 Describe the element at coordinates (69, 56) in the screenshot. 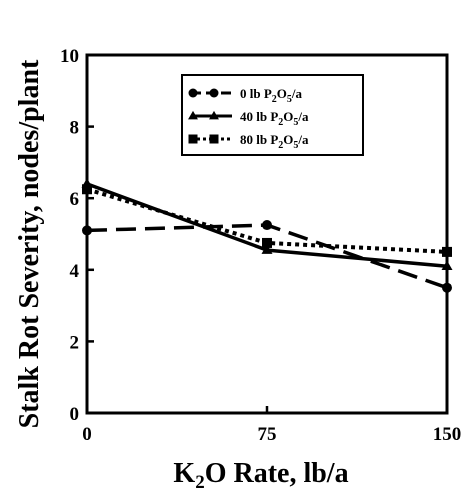

I see `y-tick-label: 10` at that location.